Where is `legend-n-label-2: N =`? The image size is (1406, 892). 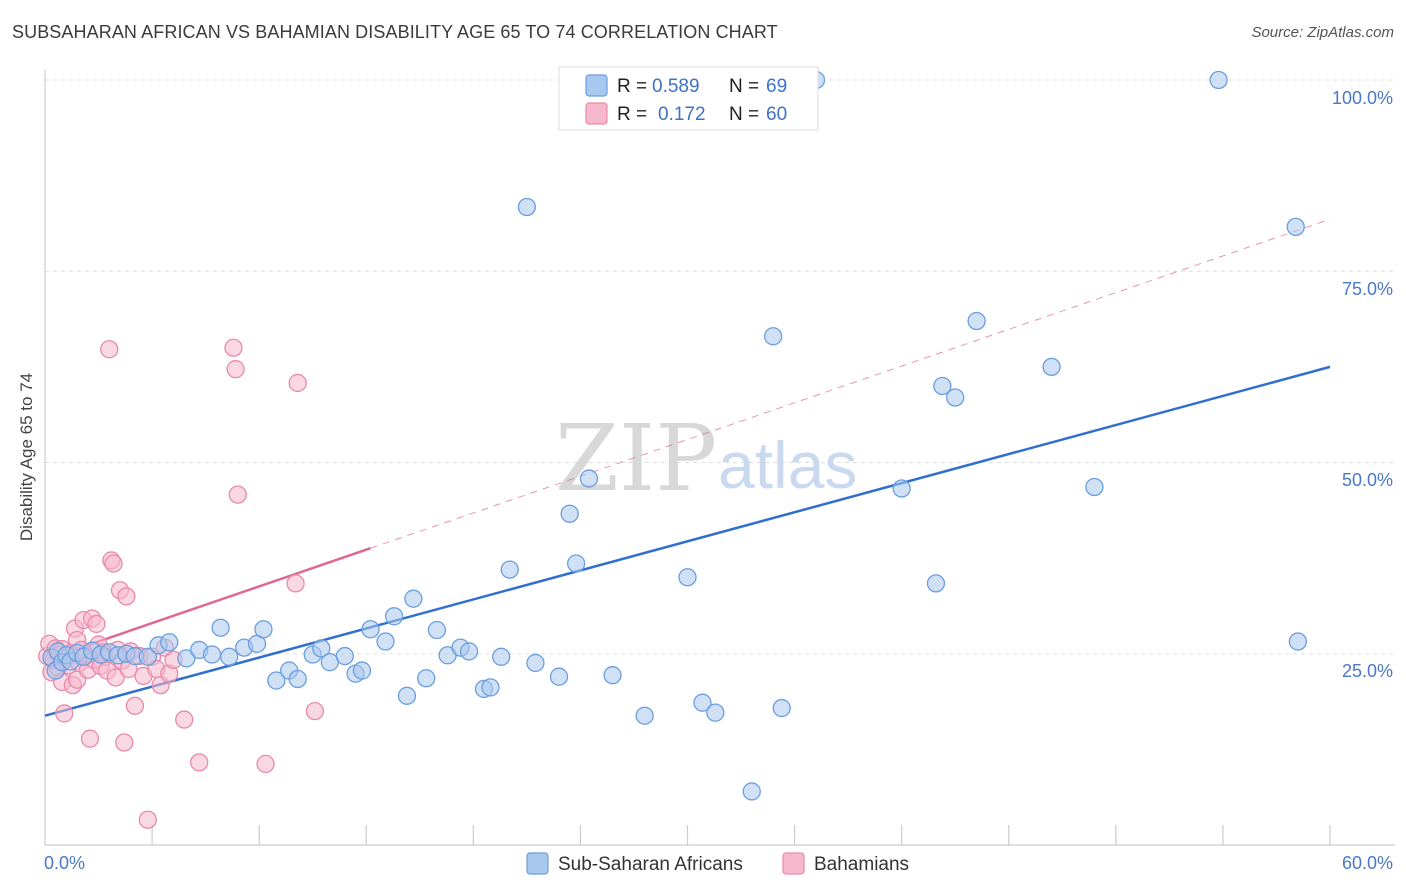
legend-n-label-2: N = is located at coordinates (744, 114).